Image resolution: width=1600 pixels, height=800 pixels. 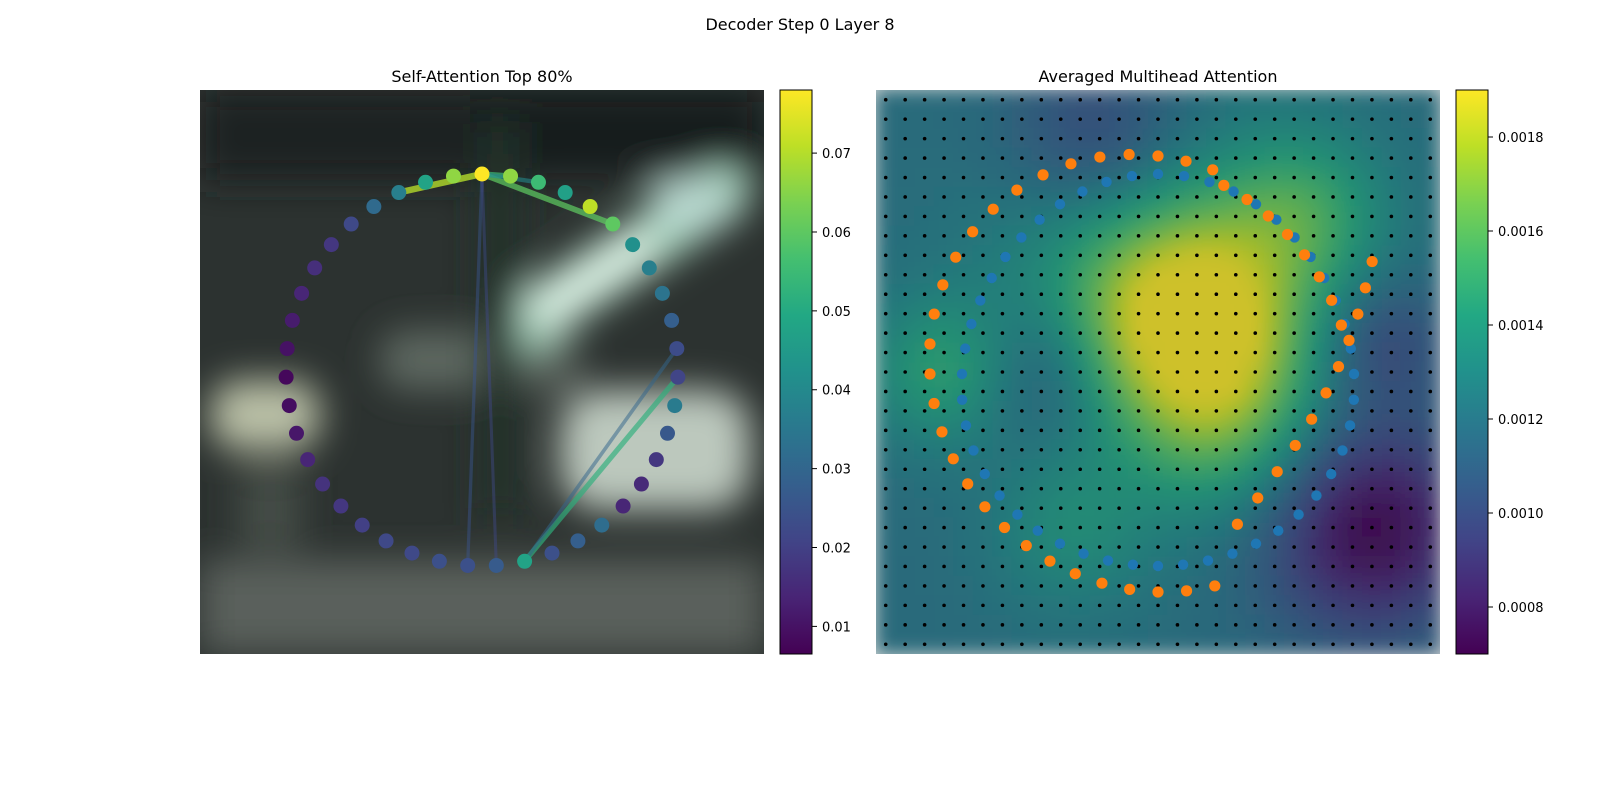 What do you see at coordinates (1521, 326) in the screenshot?
I see `colorbar-tick-label: 0.0014` at bounding box center [1521, 326].